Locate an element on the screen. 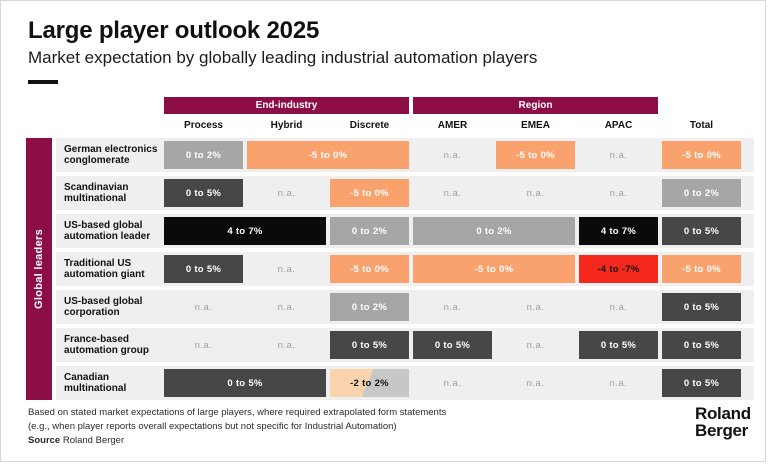  row-cells: n.a. n.a. 0 to 2% n.a. n.a. n.a. 0 to 5% is located at coordinates (452, 307).